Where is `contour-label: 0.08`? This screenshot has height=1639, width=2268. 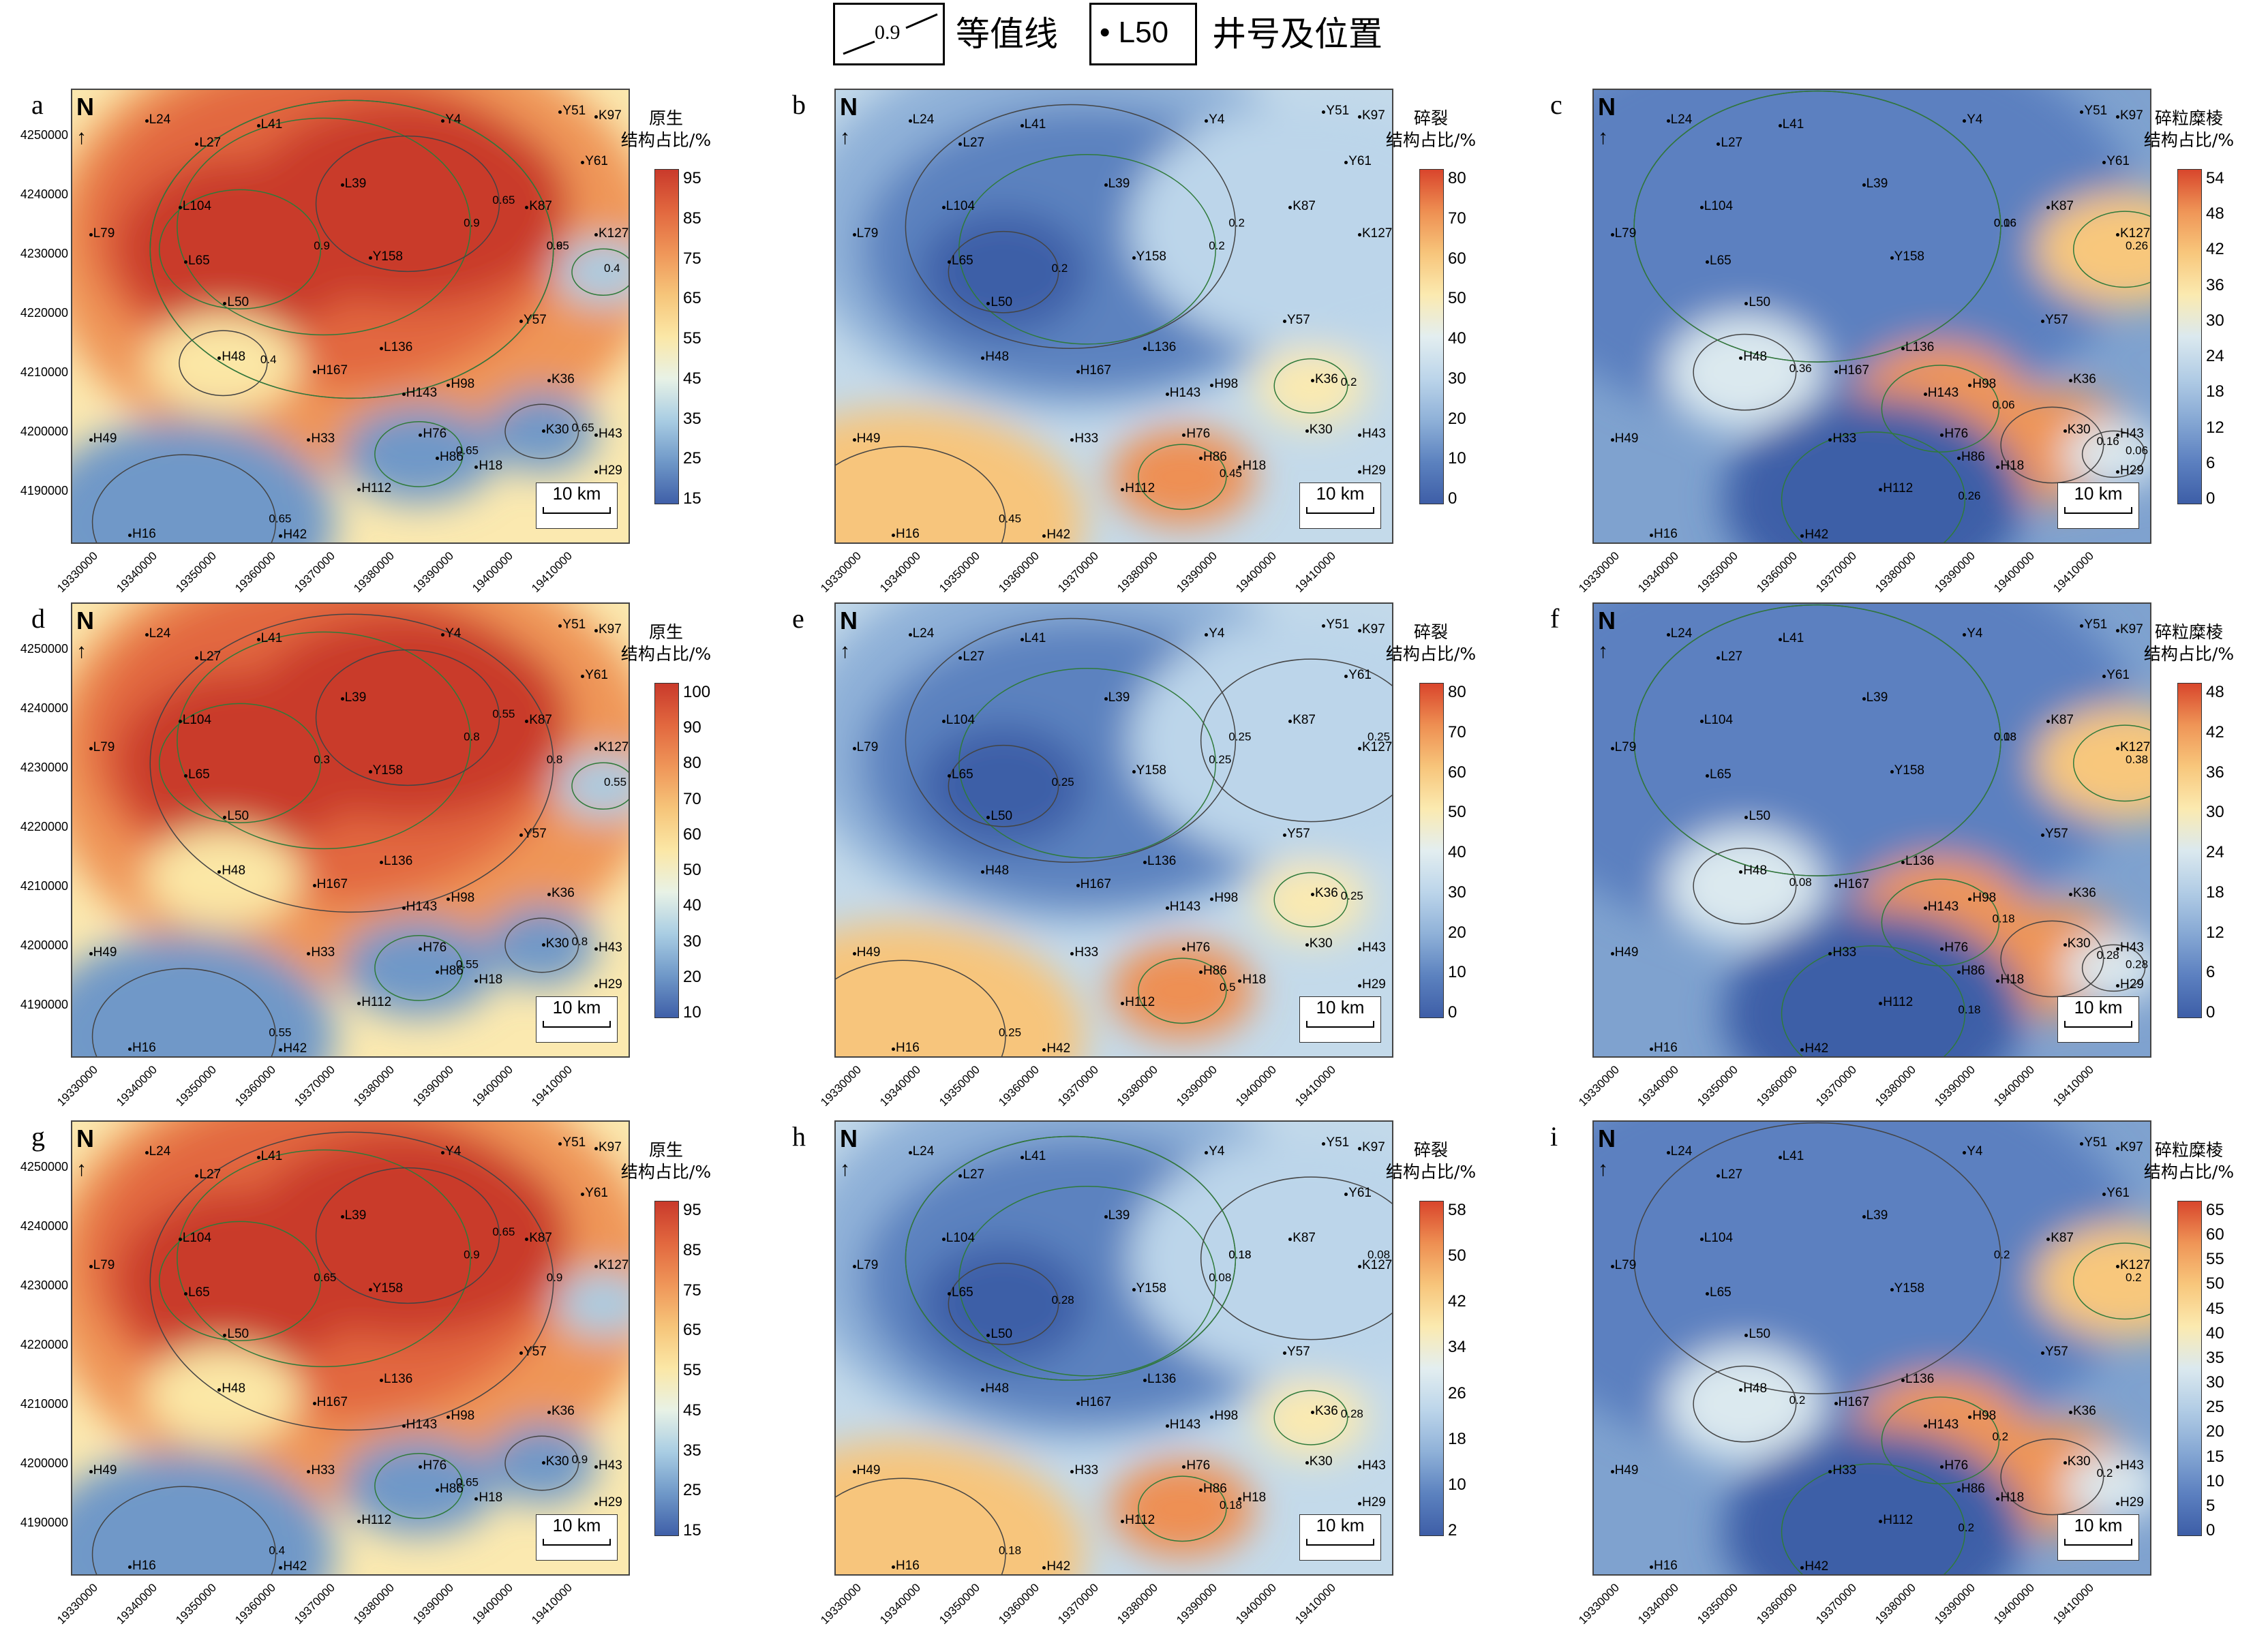 contour-label: 0.08 is located at coordinates (2005, 736).